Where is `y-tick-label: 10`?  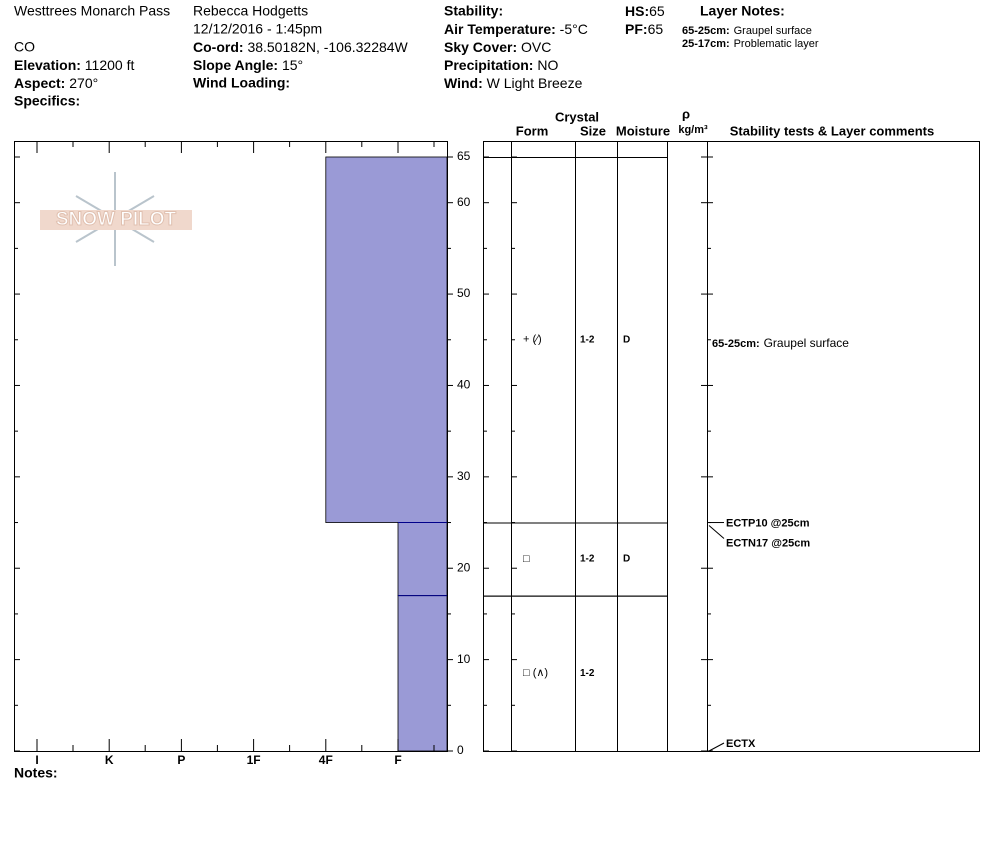
y-tick-label: 10 is located at coordinates (464, 659).